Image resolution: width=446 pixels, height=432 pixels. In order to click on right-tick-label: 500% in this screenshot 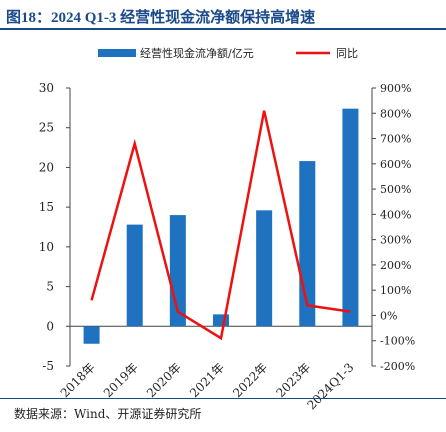, I will do `click(395, 189)`.